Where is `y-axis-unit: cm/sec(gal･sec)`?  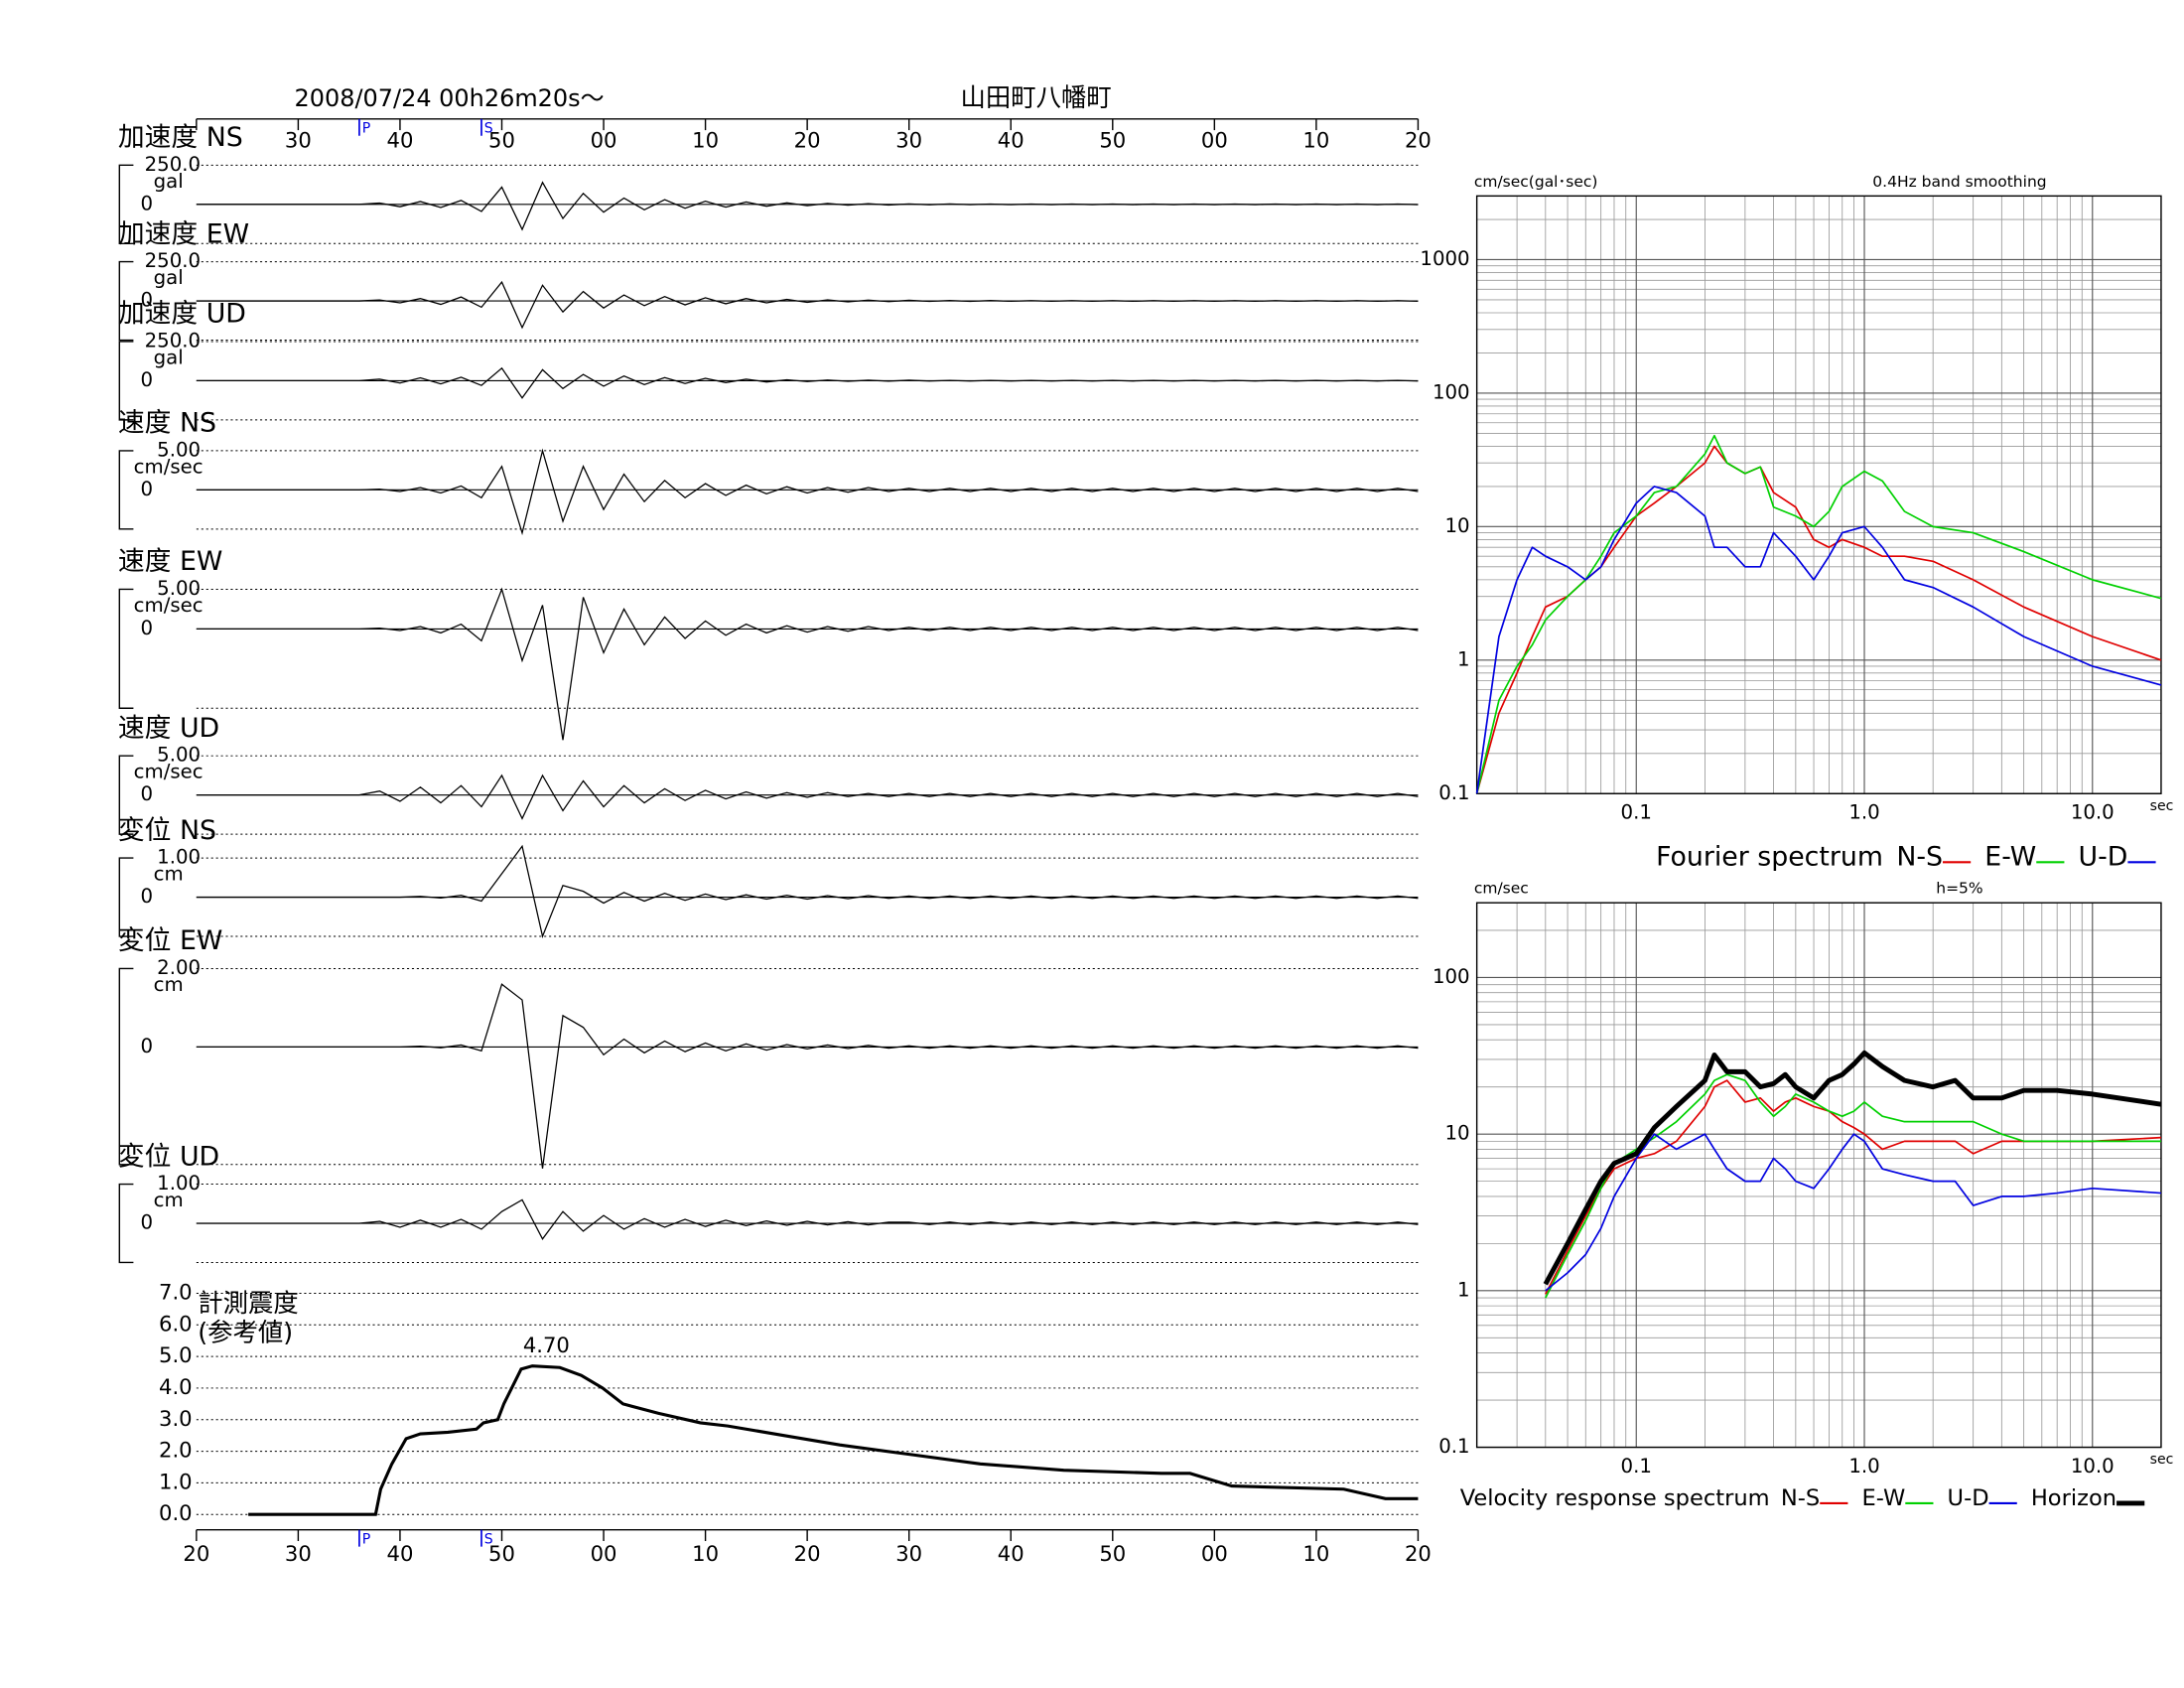
y-axis-unit: cm/sec(gal･sec) is located at coordinates (1536, 182).